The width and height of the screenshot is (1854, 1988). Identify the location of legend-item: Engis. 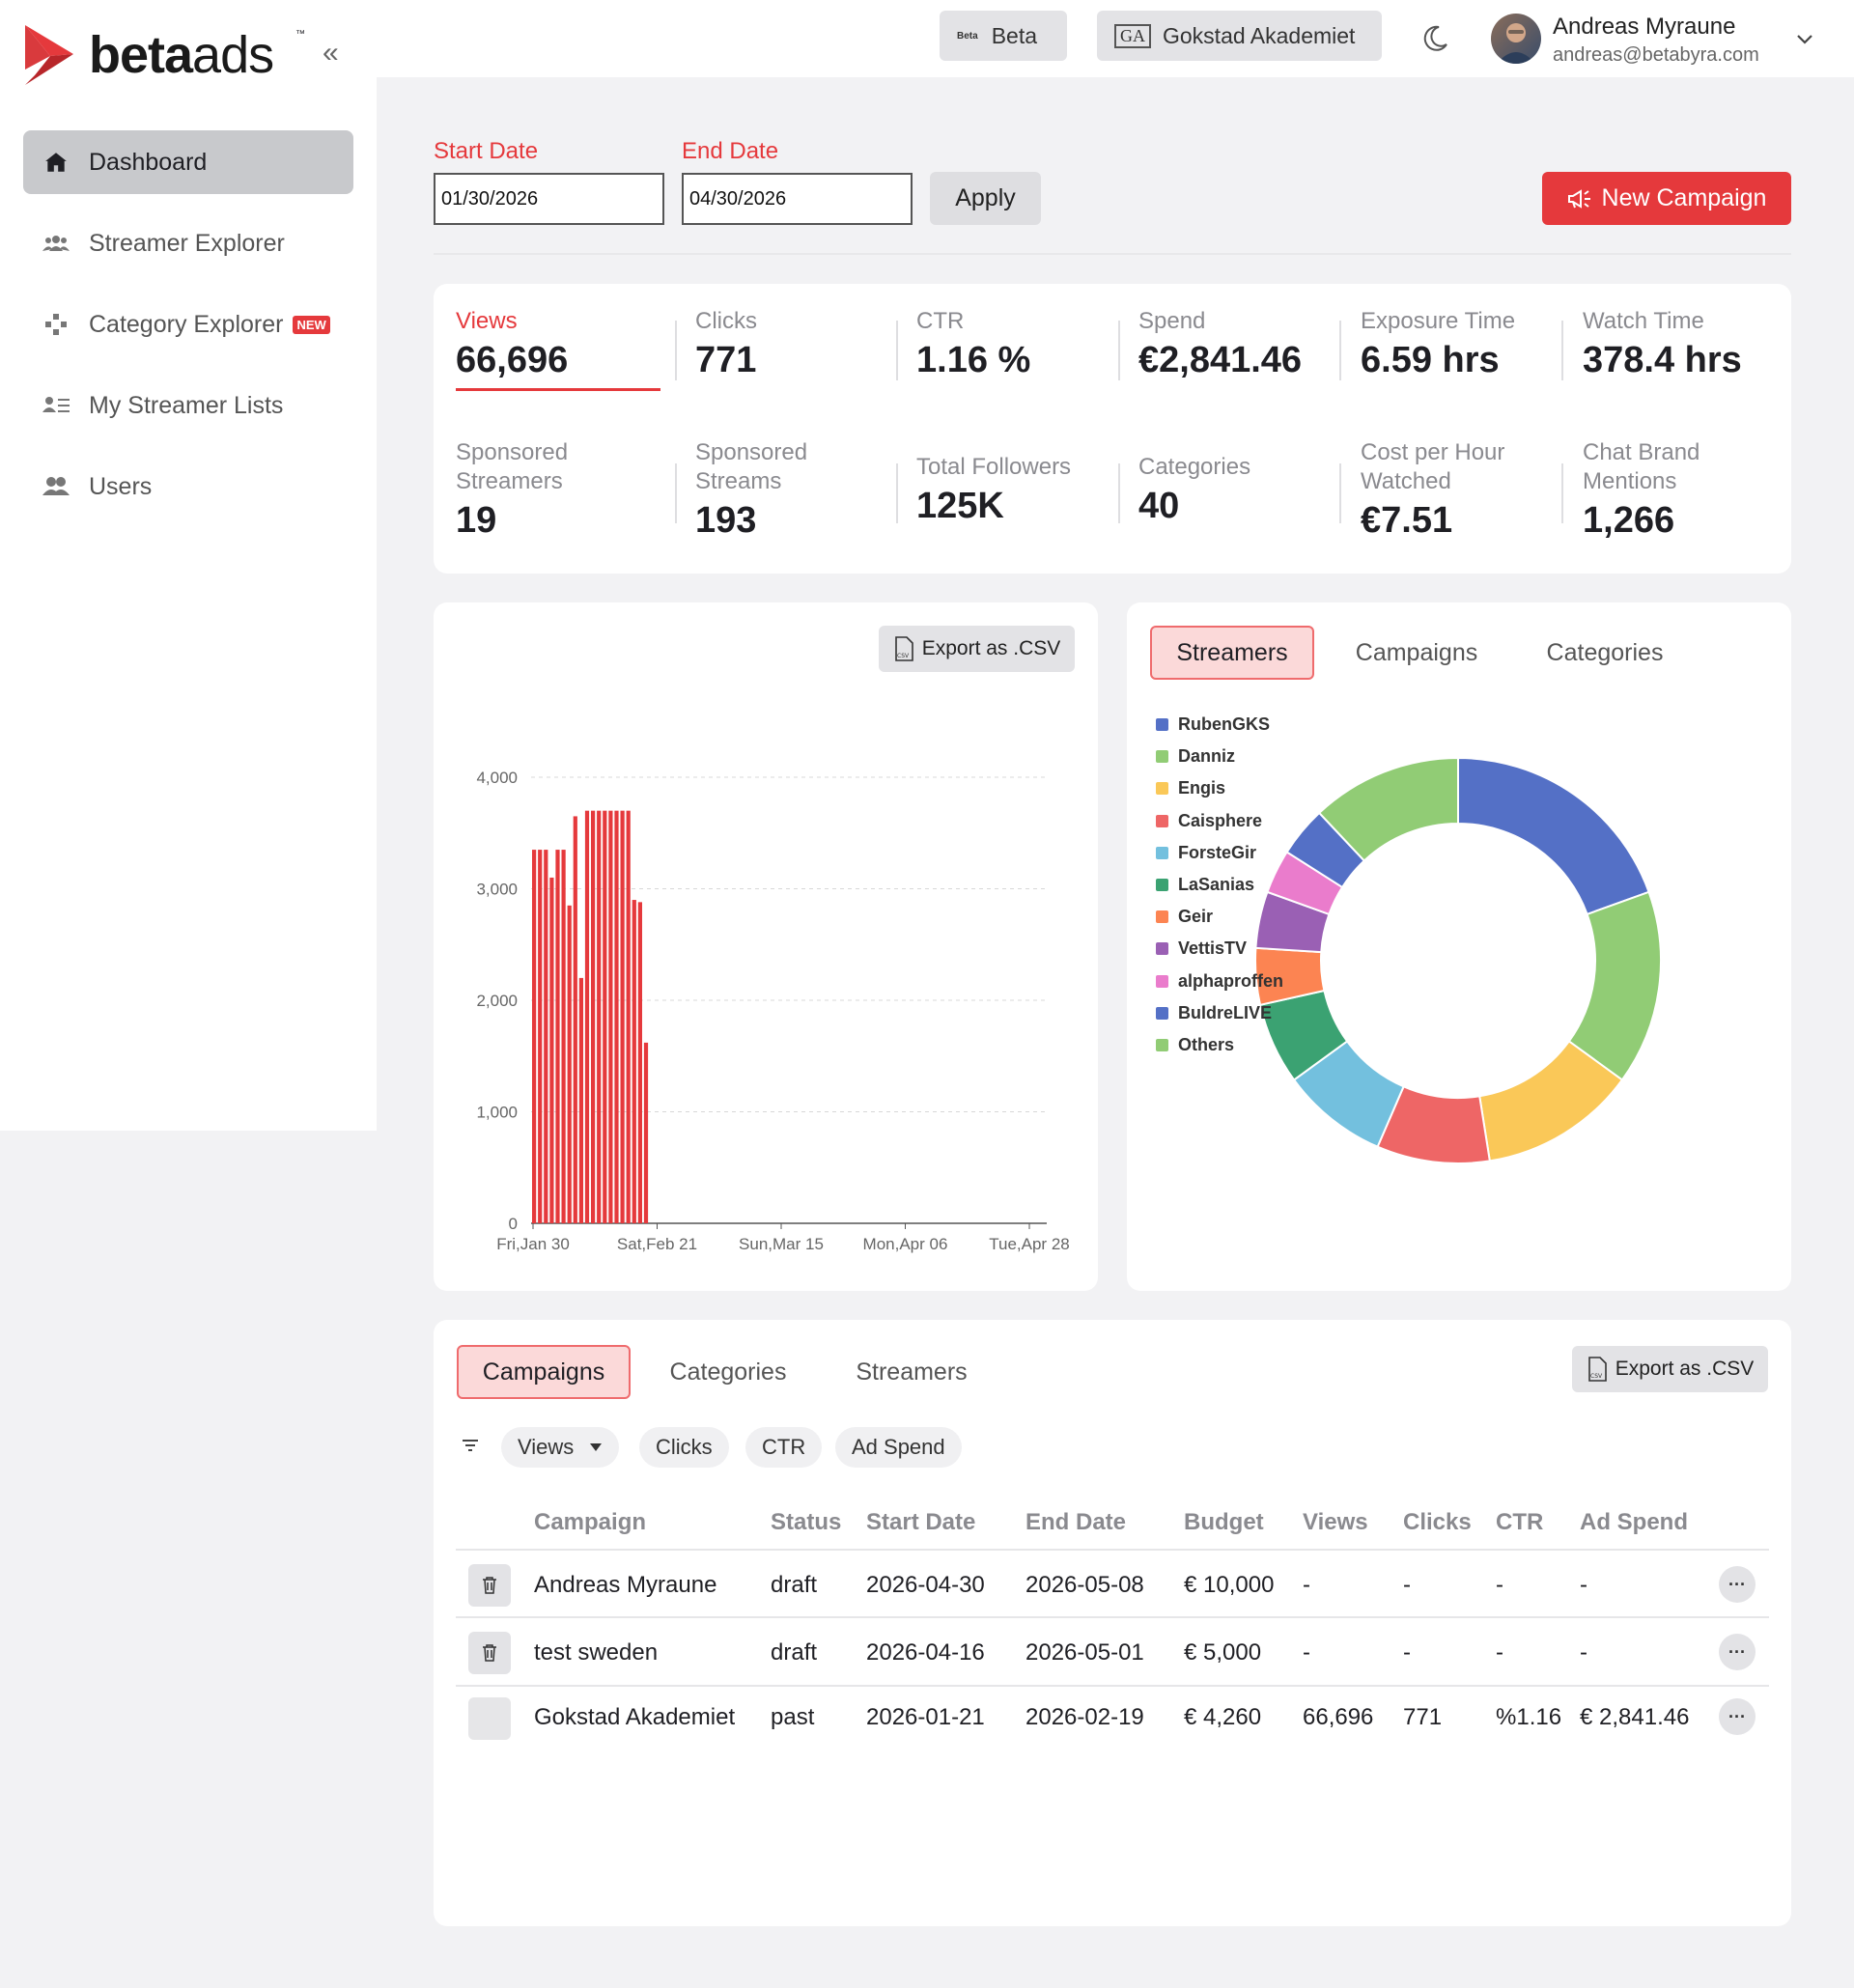
(1190, 788).